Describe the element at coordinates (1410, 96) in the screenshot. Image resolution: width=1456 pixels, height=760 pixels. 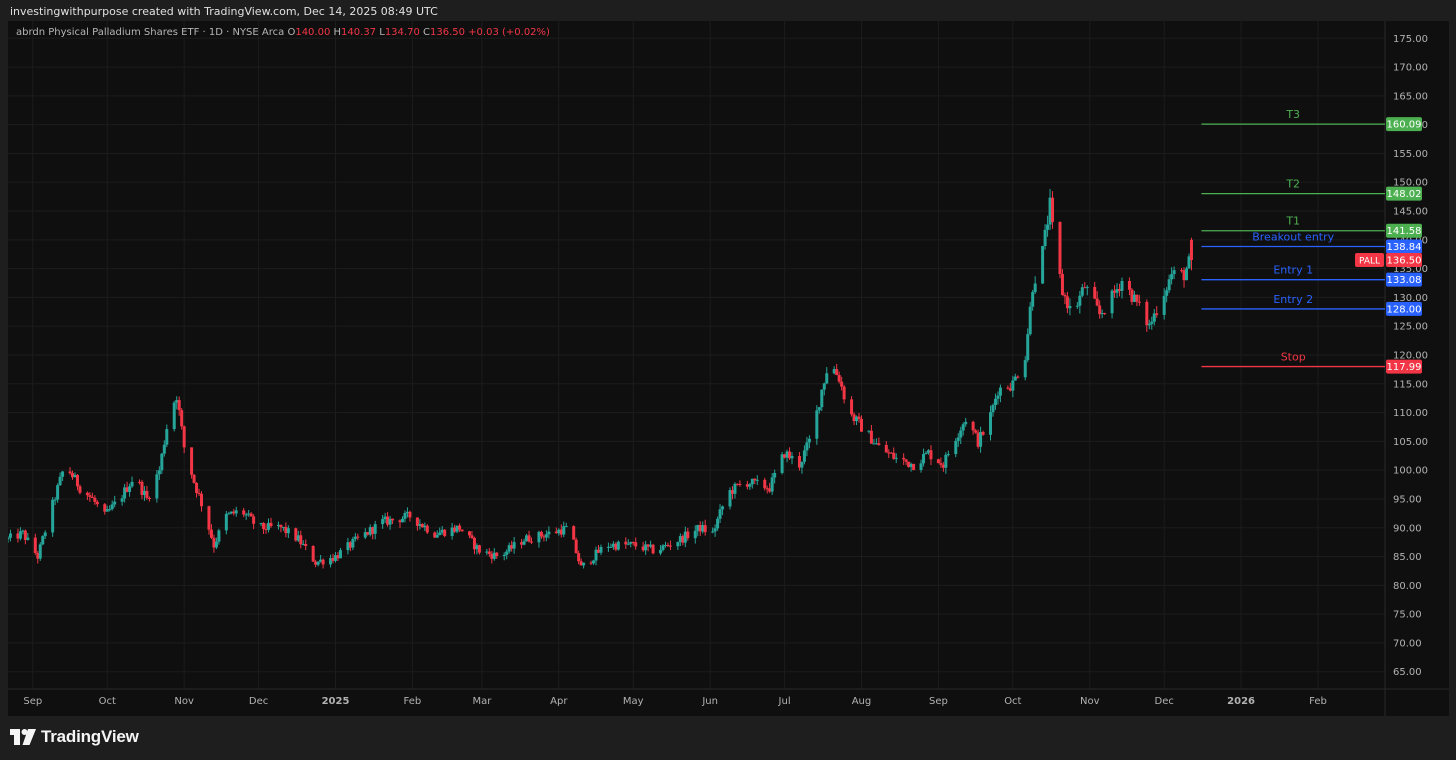
I see `price-tick-label: 165.00` at that location.